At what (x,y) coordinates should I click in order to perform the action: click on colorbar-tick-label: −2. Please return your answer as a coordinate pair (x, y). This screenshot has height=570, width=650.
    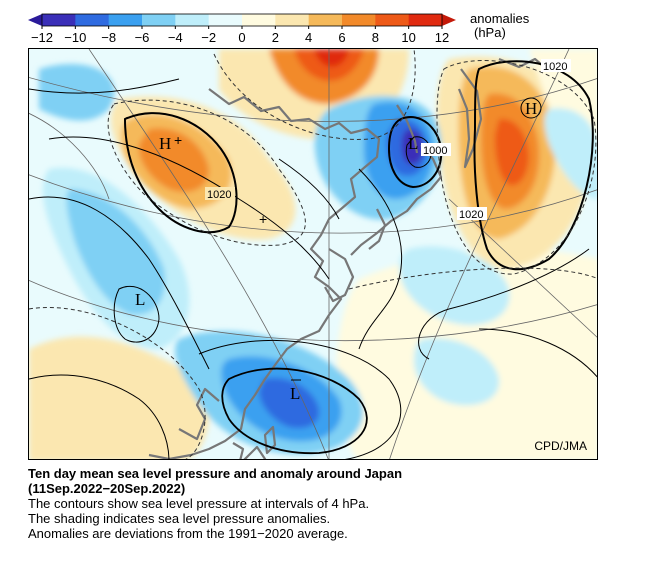
    Looking at the image, I should click on (208, 37).